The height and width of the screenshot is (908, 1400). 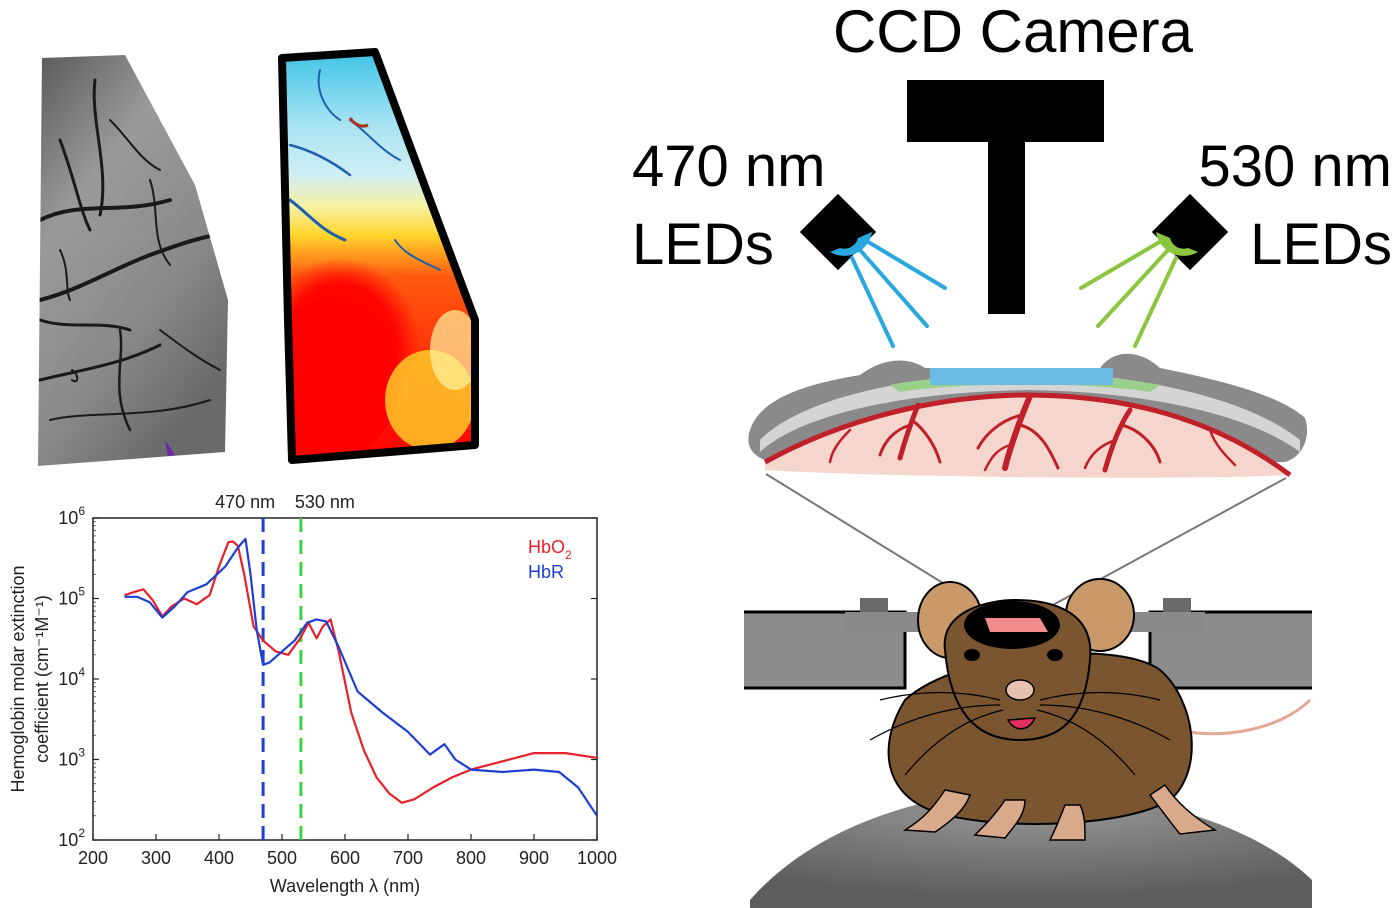 I want to click on legend-hbo2: HbO2, so click(x=550, y=549).